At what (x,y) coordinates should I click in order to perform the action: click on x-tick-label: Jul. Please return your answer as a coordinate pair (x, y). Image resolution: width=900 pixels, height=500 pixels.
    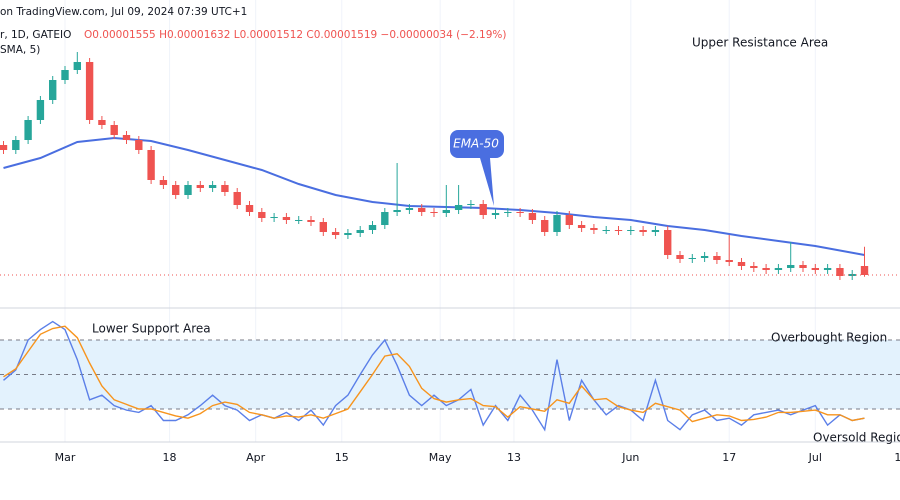
    Looking at the image, I should click on (815, 457).